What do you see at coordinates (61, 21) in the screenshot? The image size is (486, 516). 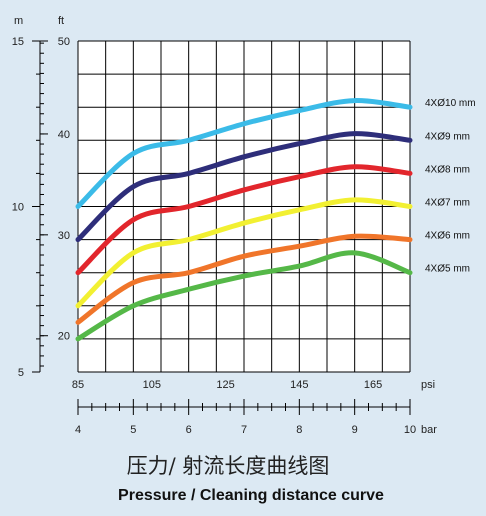 I see `ft-axis-unit: ft` at bounding box center [61, 21].